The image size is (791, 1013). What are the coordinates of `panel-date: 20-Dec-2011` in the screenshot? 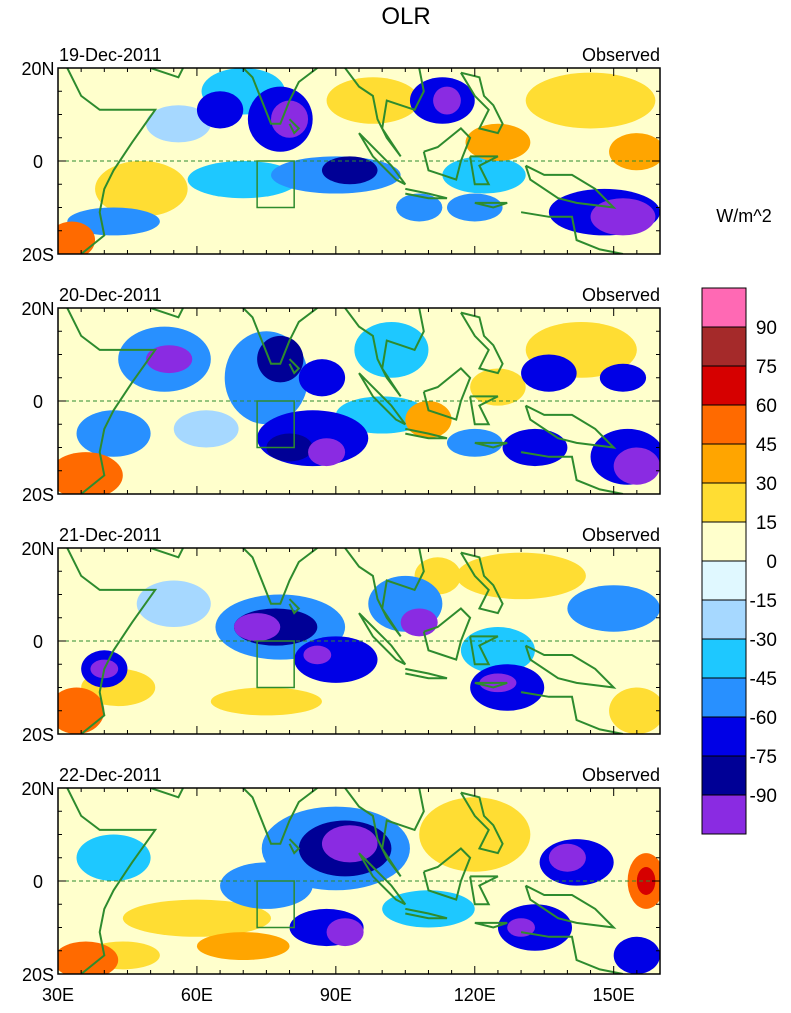 It's located at (110, 295).